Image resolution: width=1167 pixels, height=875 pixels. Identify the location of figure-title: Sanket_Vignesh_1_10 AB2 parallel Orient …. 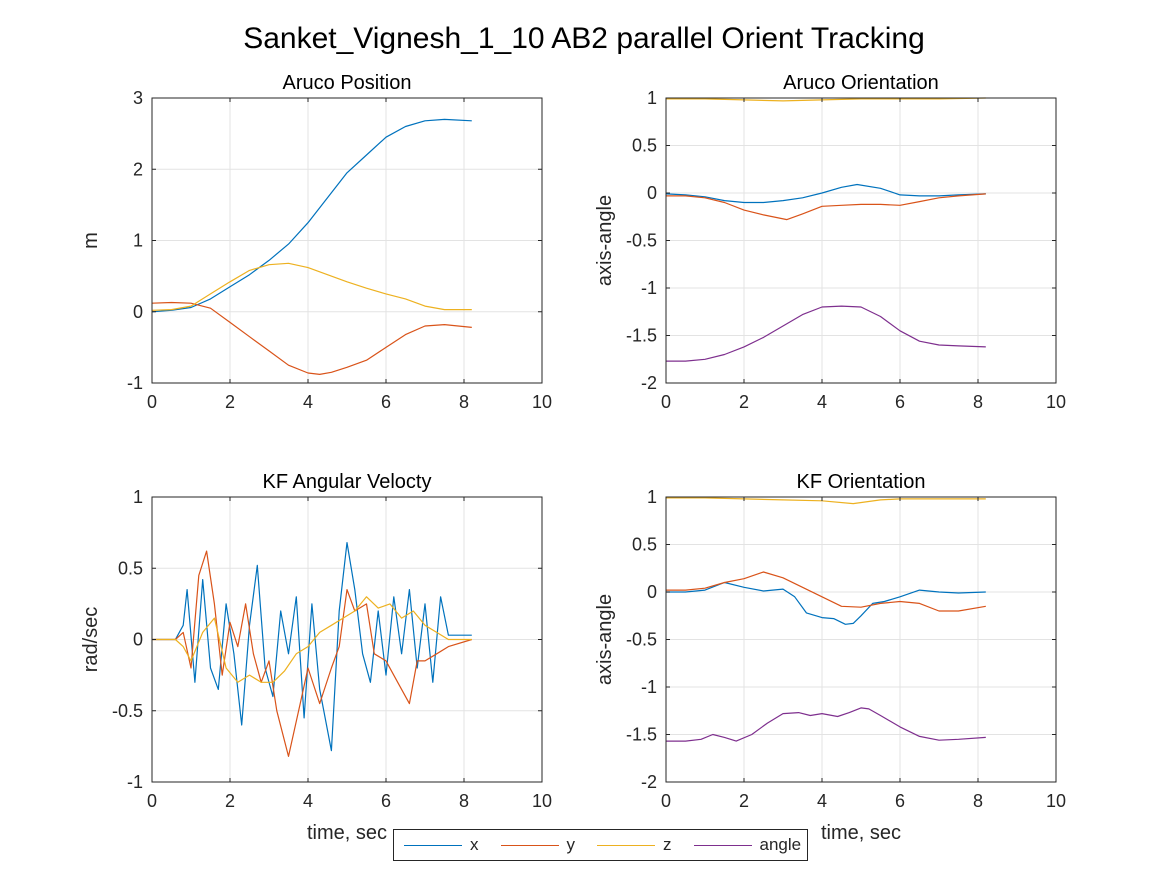
(584, 38).